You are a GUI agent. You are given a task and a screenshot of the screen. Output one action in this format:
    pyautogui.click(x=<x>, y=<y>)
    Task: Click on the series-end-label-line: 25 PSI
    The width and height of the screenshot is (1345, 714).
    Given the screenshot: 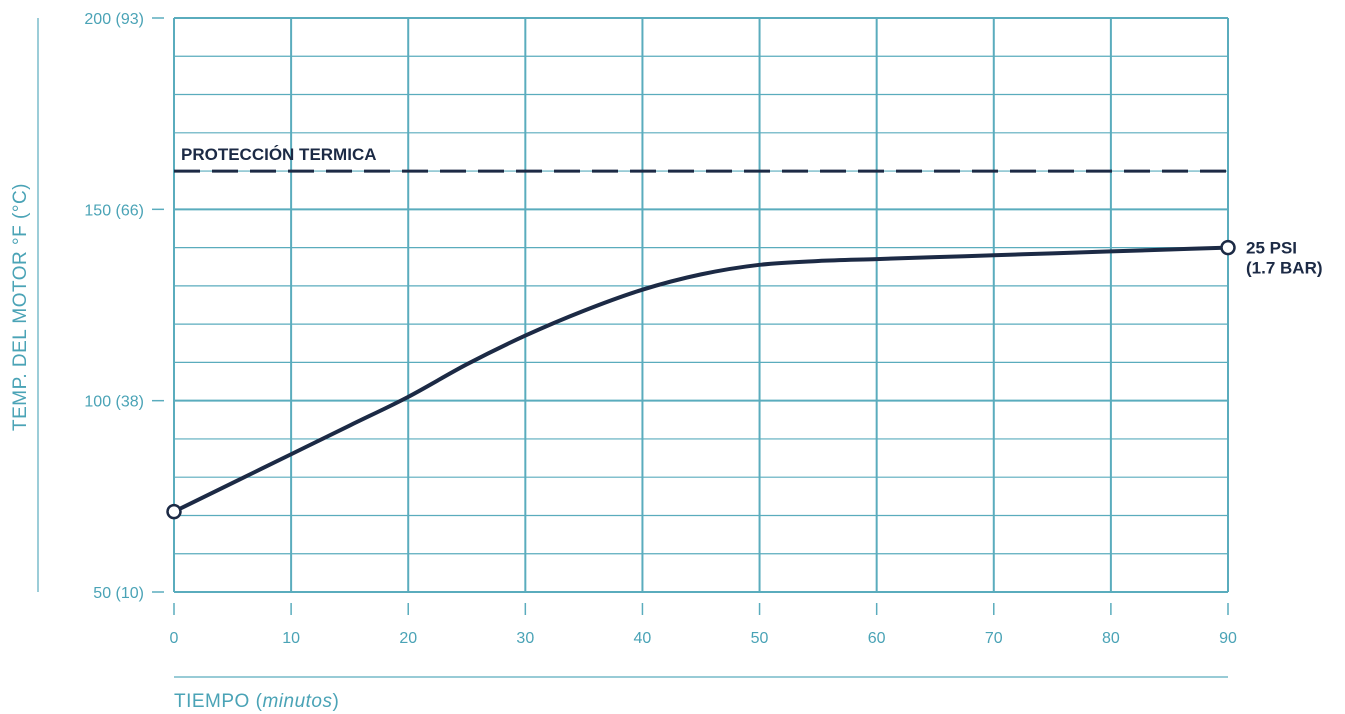 What is the action you would take?
    pyautogui.click(x=1271, y=248)
    